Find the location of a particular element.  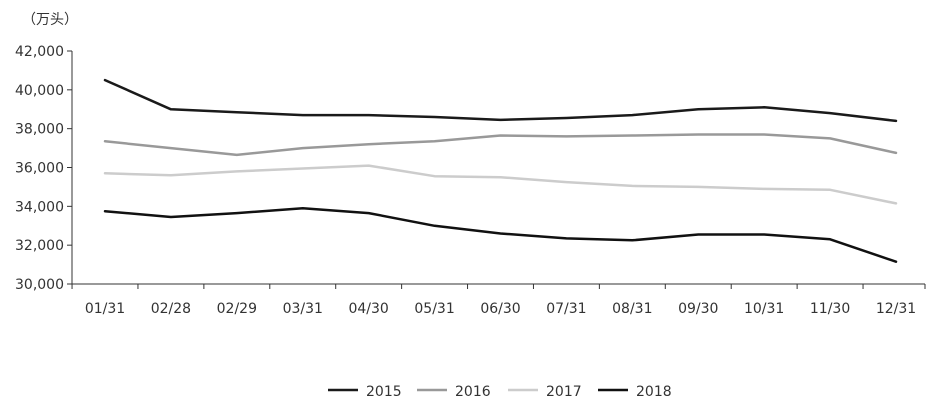

y-axis-unit-label: （万头） is located at coordinates (50, 20).